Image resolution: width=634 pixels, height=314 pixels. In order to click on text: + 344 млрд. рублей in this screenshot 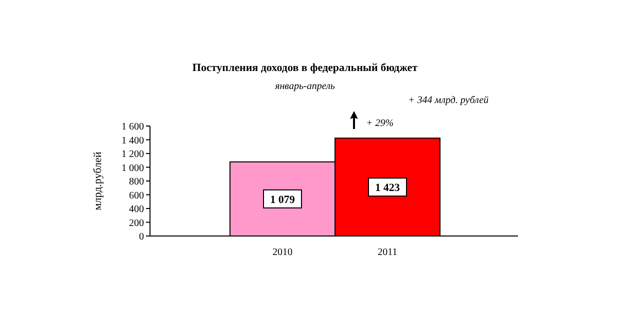, I will do `click(448, 100)`.